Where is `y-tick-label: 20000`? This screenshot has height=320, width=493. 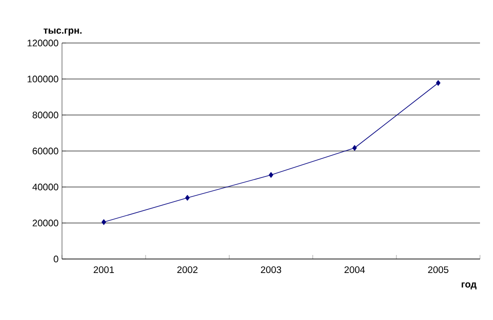 y-tick-label: 20000 is located at coordinates (45, 223).